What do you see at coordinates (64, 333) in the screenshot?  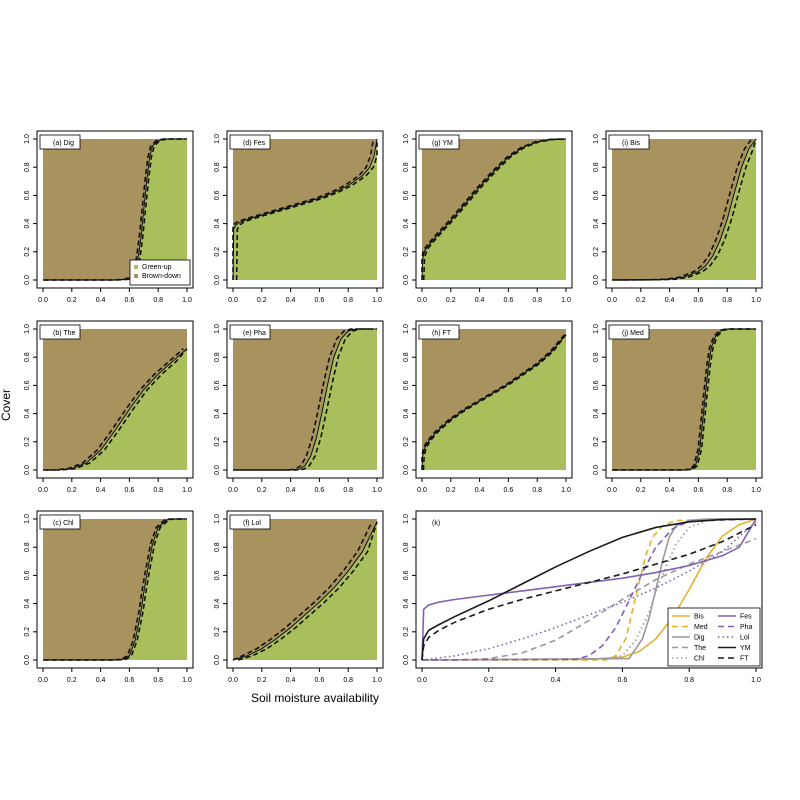 I see `panel-label: (b) The` at bounding box center [64, 333].